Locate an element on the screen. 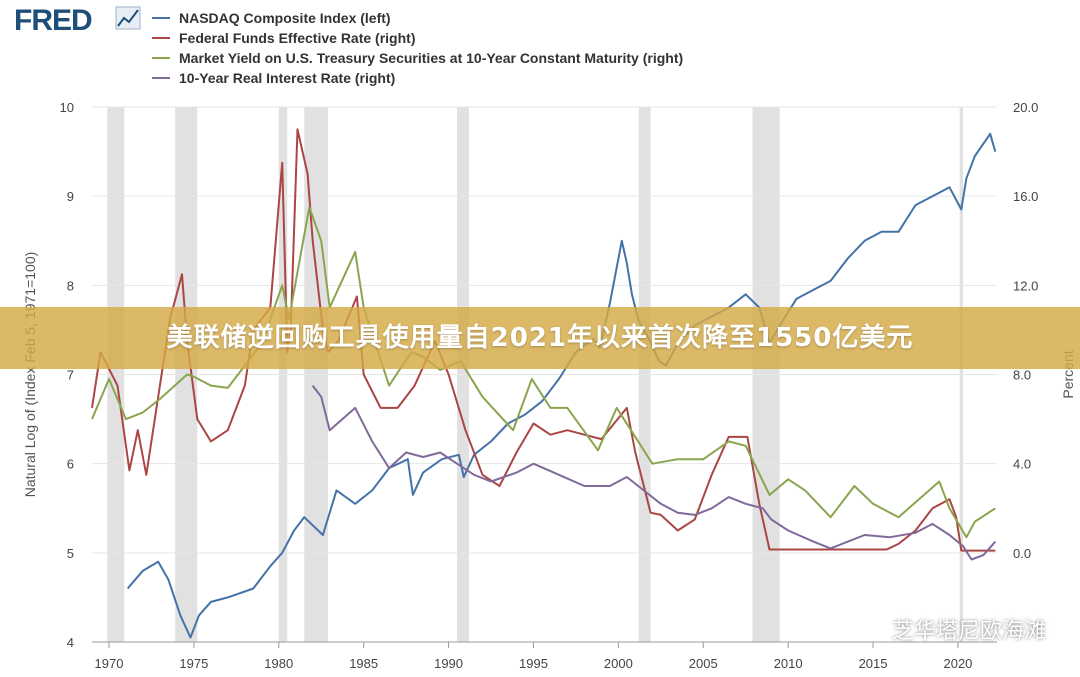 The image size is (1080, 677). legend-label: NASDAQ Composite Index (left) is located at coordinates (285, 18).